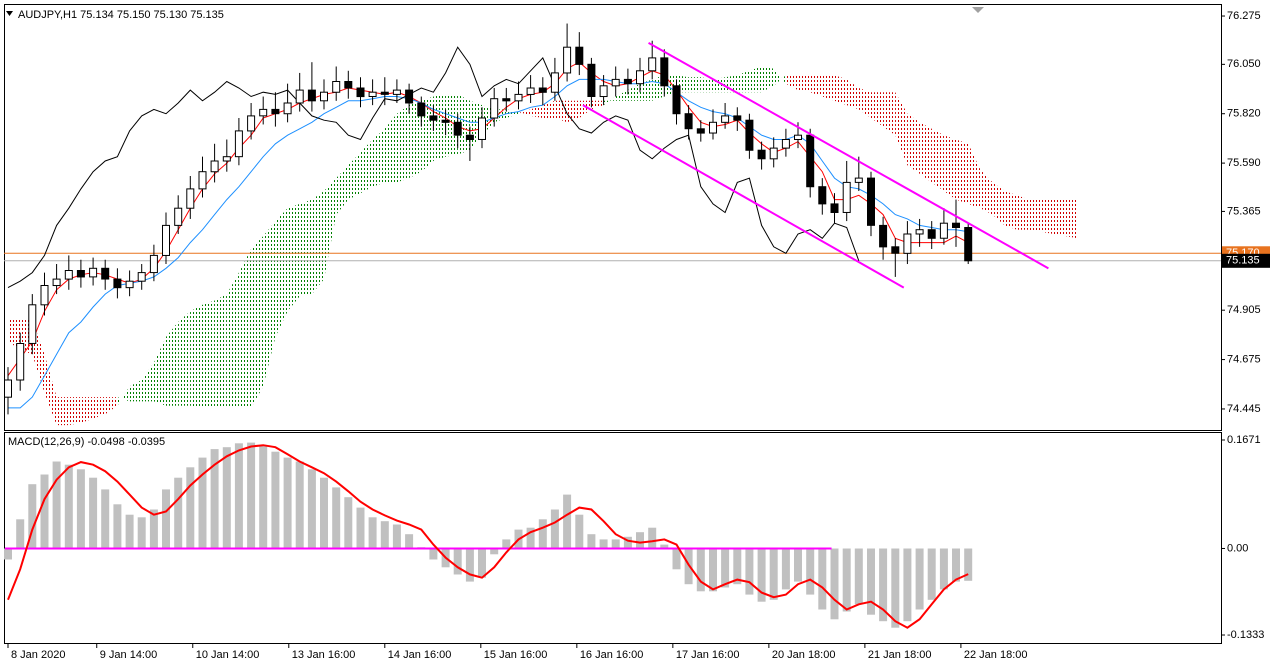  Describe the element at coordinates (978, 10) in the screenshot. I see `shift-marker` at that location.